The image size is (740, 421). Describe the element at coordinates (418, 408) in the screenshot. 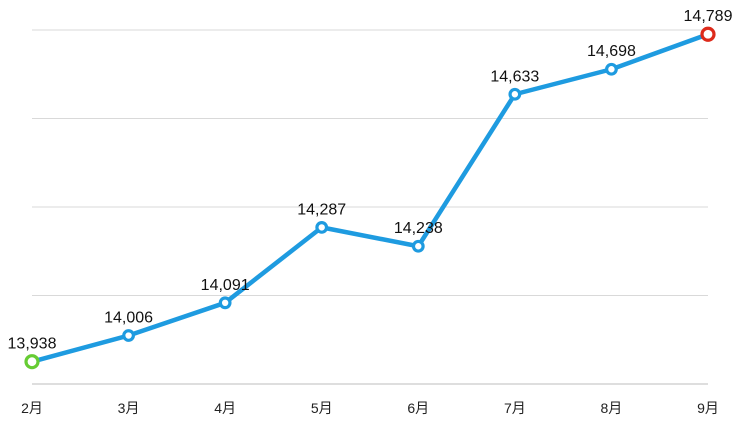

I see `x-tick-label: 6月` at that location.